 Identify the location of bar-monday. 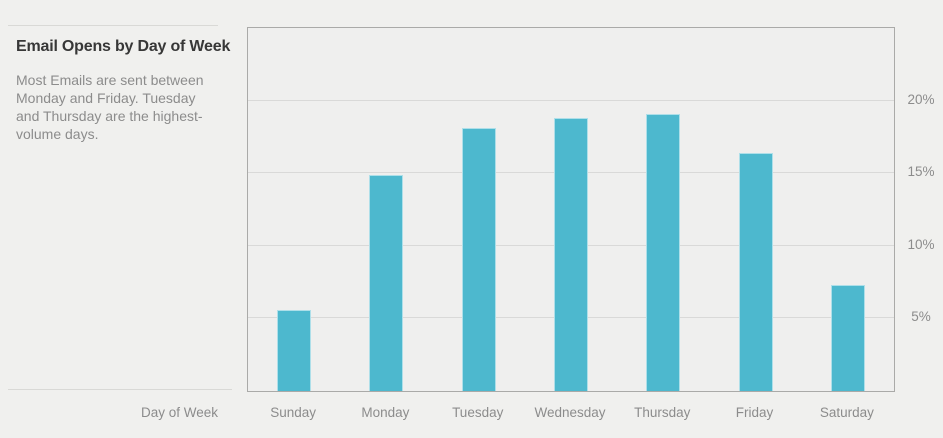
(386, 282).